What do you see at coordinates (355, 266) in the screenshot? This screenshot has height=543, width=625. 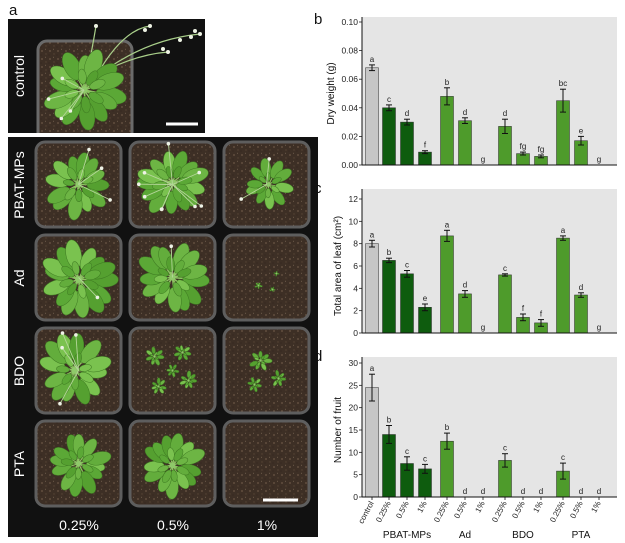 I see `y-tick-label: 6` at bounding box center [355, 266].